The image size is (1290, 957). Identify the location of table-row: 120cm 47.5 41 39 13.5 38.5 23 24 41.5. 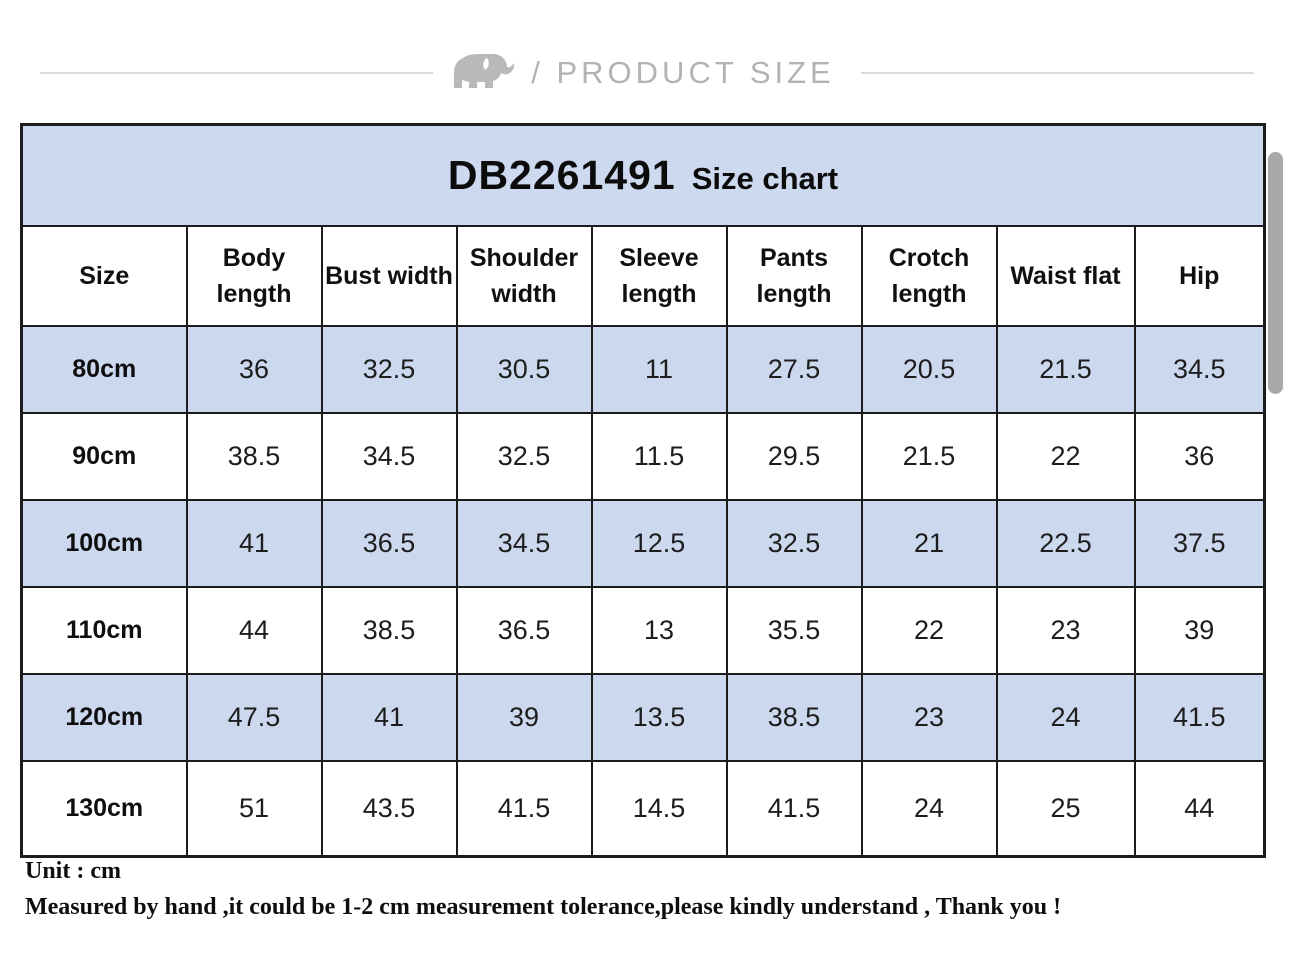
(643, 717).